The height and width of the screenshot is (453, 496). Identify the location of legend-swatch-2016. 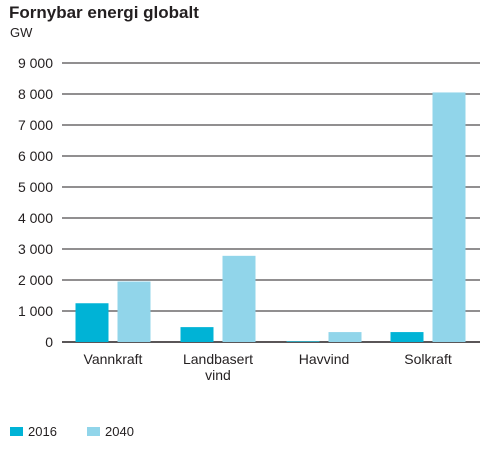
(16, 431).